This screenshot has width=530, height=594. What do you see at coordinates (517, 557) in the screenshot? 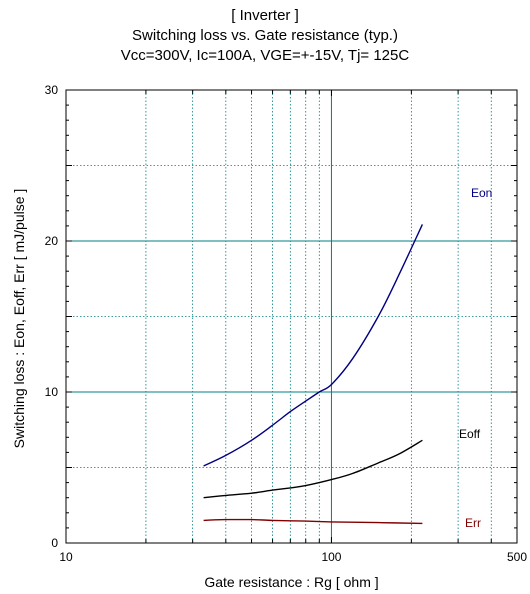
I see `x-tick-label: 500` at bounding box center [517, 557].